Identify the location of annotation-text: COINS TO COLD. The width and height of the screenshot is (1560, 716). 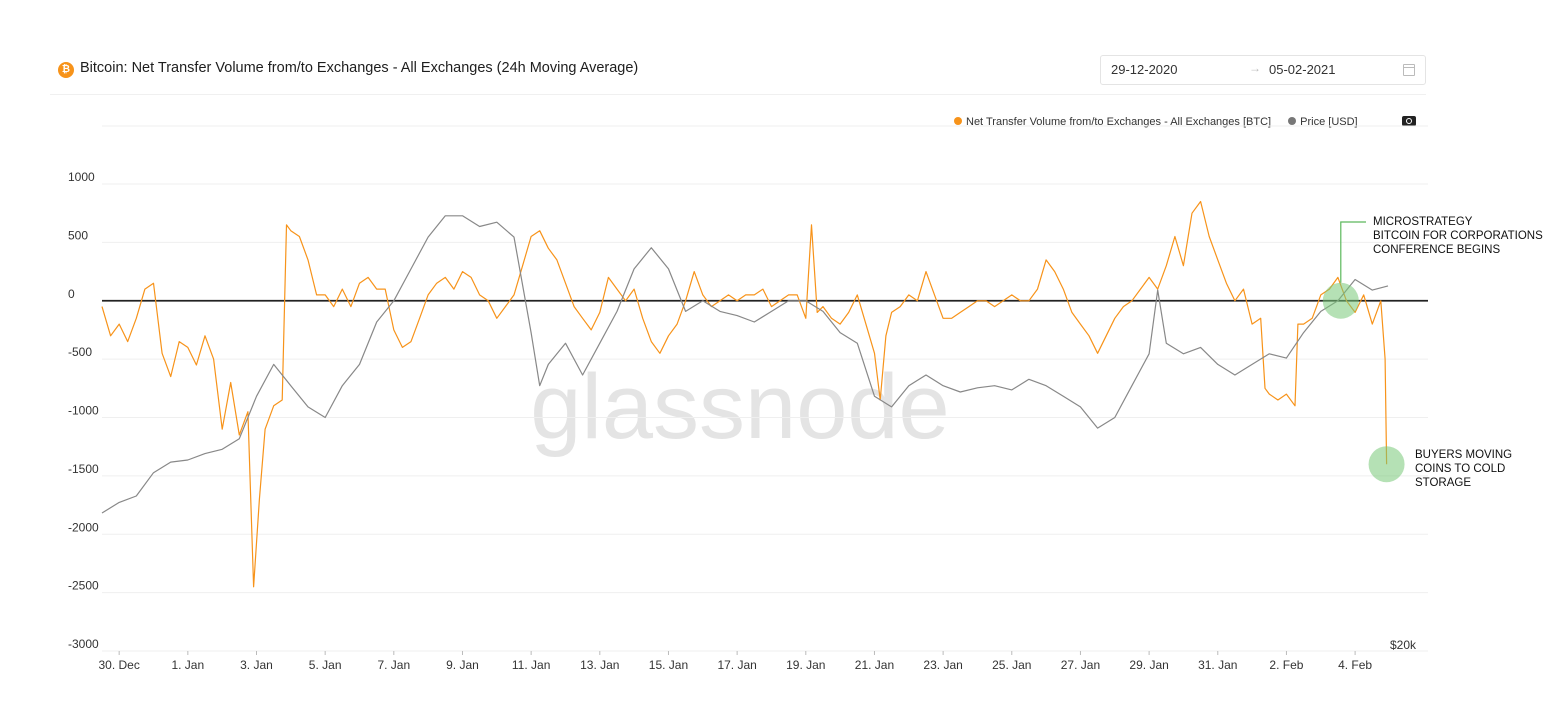
(1460, 469).